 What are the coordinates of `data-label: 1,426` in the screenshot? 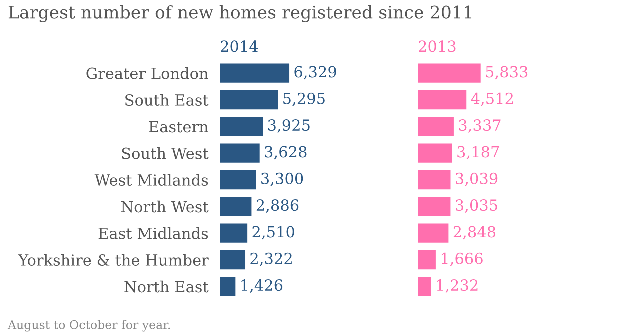 It's located at (262, 286).